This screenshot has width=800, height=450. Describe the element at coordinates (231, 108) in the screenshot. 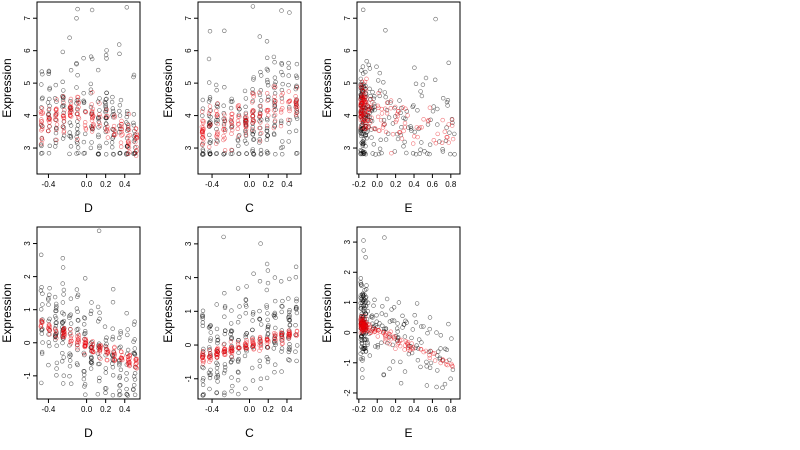

I see `scatter-panel-2: -0.4 0.0 0.2 0.4 3 4 5 6 7 C Expression` at that location.